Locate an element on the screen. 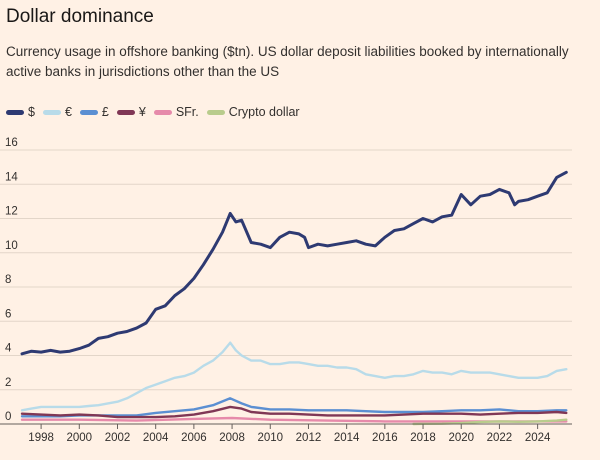 The width and height of the screenshot is (600, 460). x-tick-label: 2006 is located at coordinates (194, 438).